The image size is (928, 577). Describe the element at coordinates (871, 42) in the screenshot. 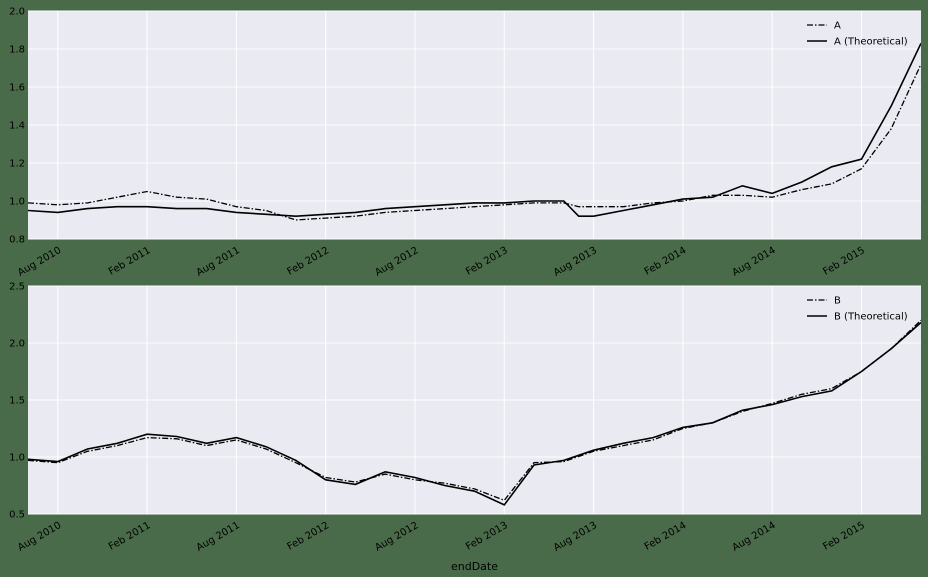

I see `legend-label: A (Theoretical)` at that location.